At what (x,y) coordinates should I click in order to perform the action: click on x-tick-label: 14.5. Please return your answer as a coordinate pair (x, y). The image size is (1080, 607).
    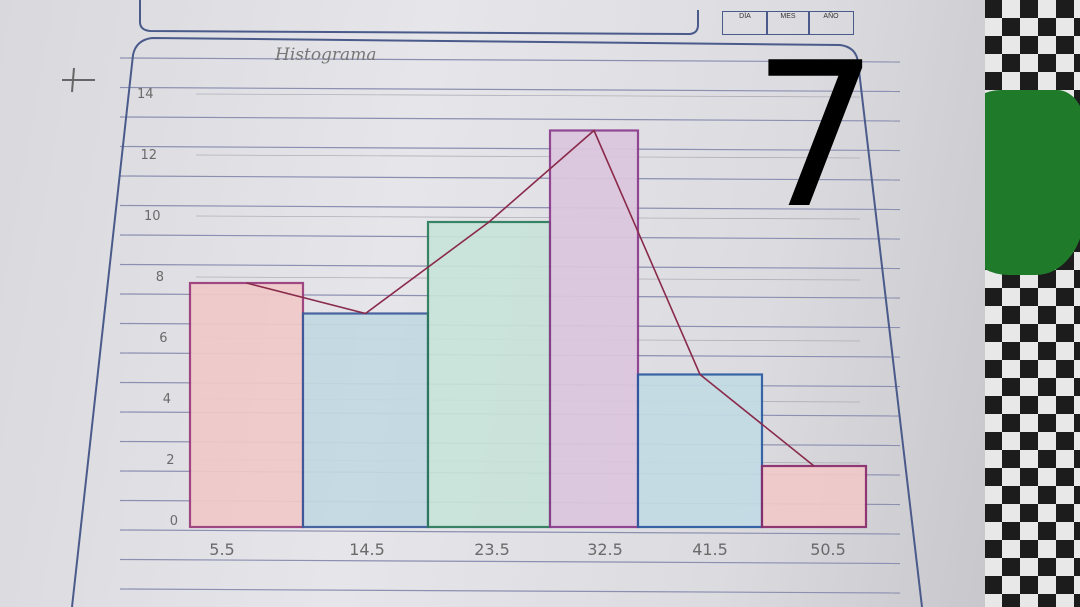
    Looking at the image, I should click on (367, 549).